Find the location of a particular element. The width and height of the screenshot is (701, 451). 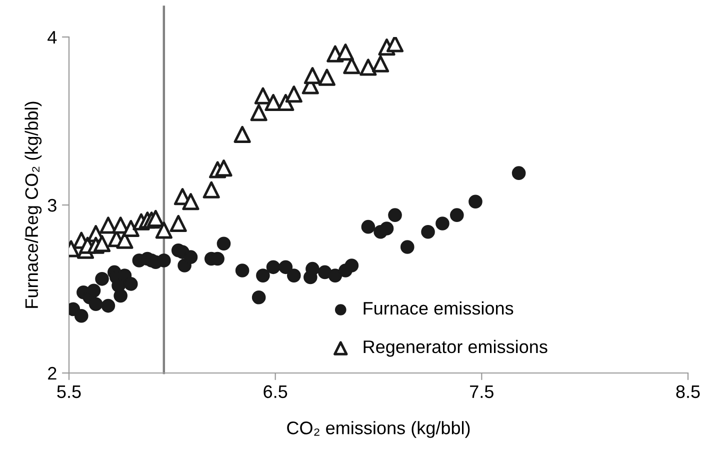

y-tick-label: 2 is located at coordinates (52, 373).